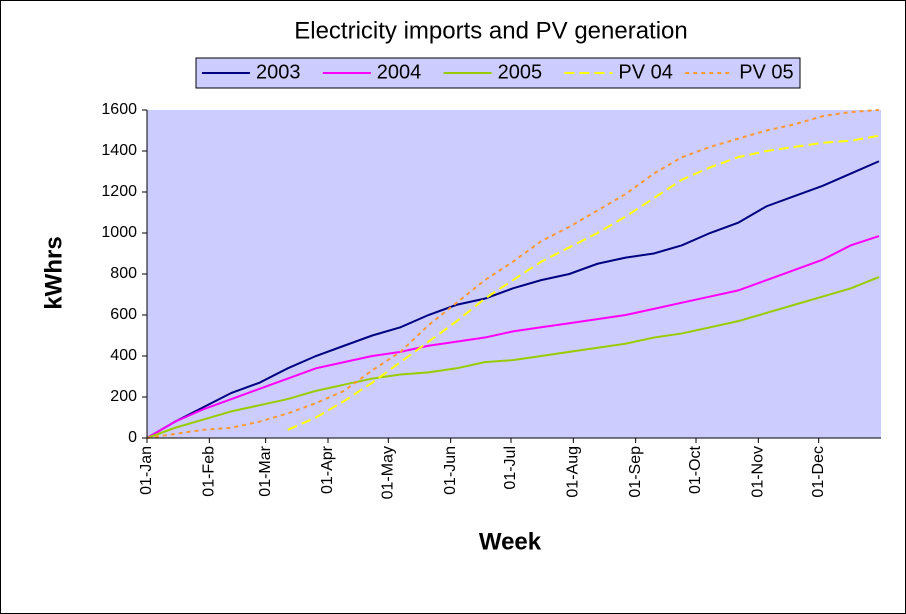 This screenshot has height=614, width=906. I want to click on y-tick-label: 1200, so click(119, 191).